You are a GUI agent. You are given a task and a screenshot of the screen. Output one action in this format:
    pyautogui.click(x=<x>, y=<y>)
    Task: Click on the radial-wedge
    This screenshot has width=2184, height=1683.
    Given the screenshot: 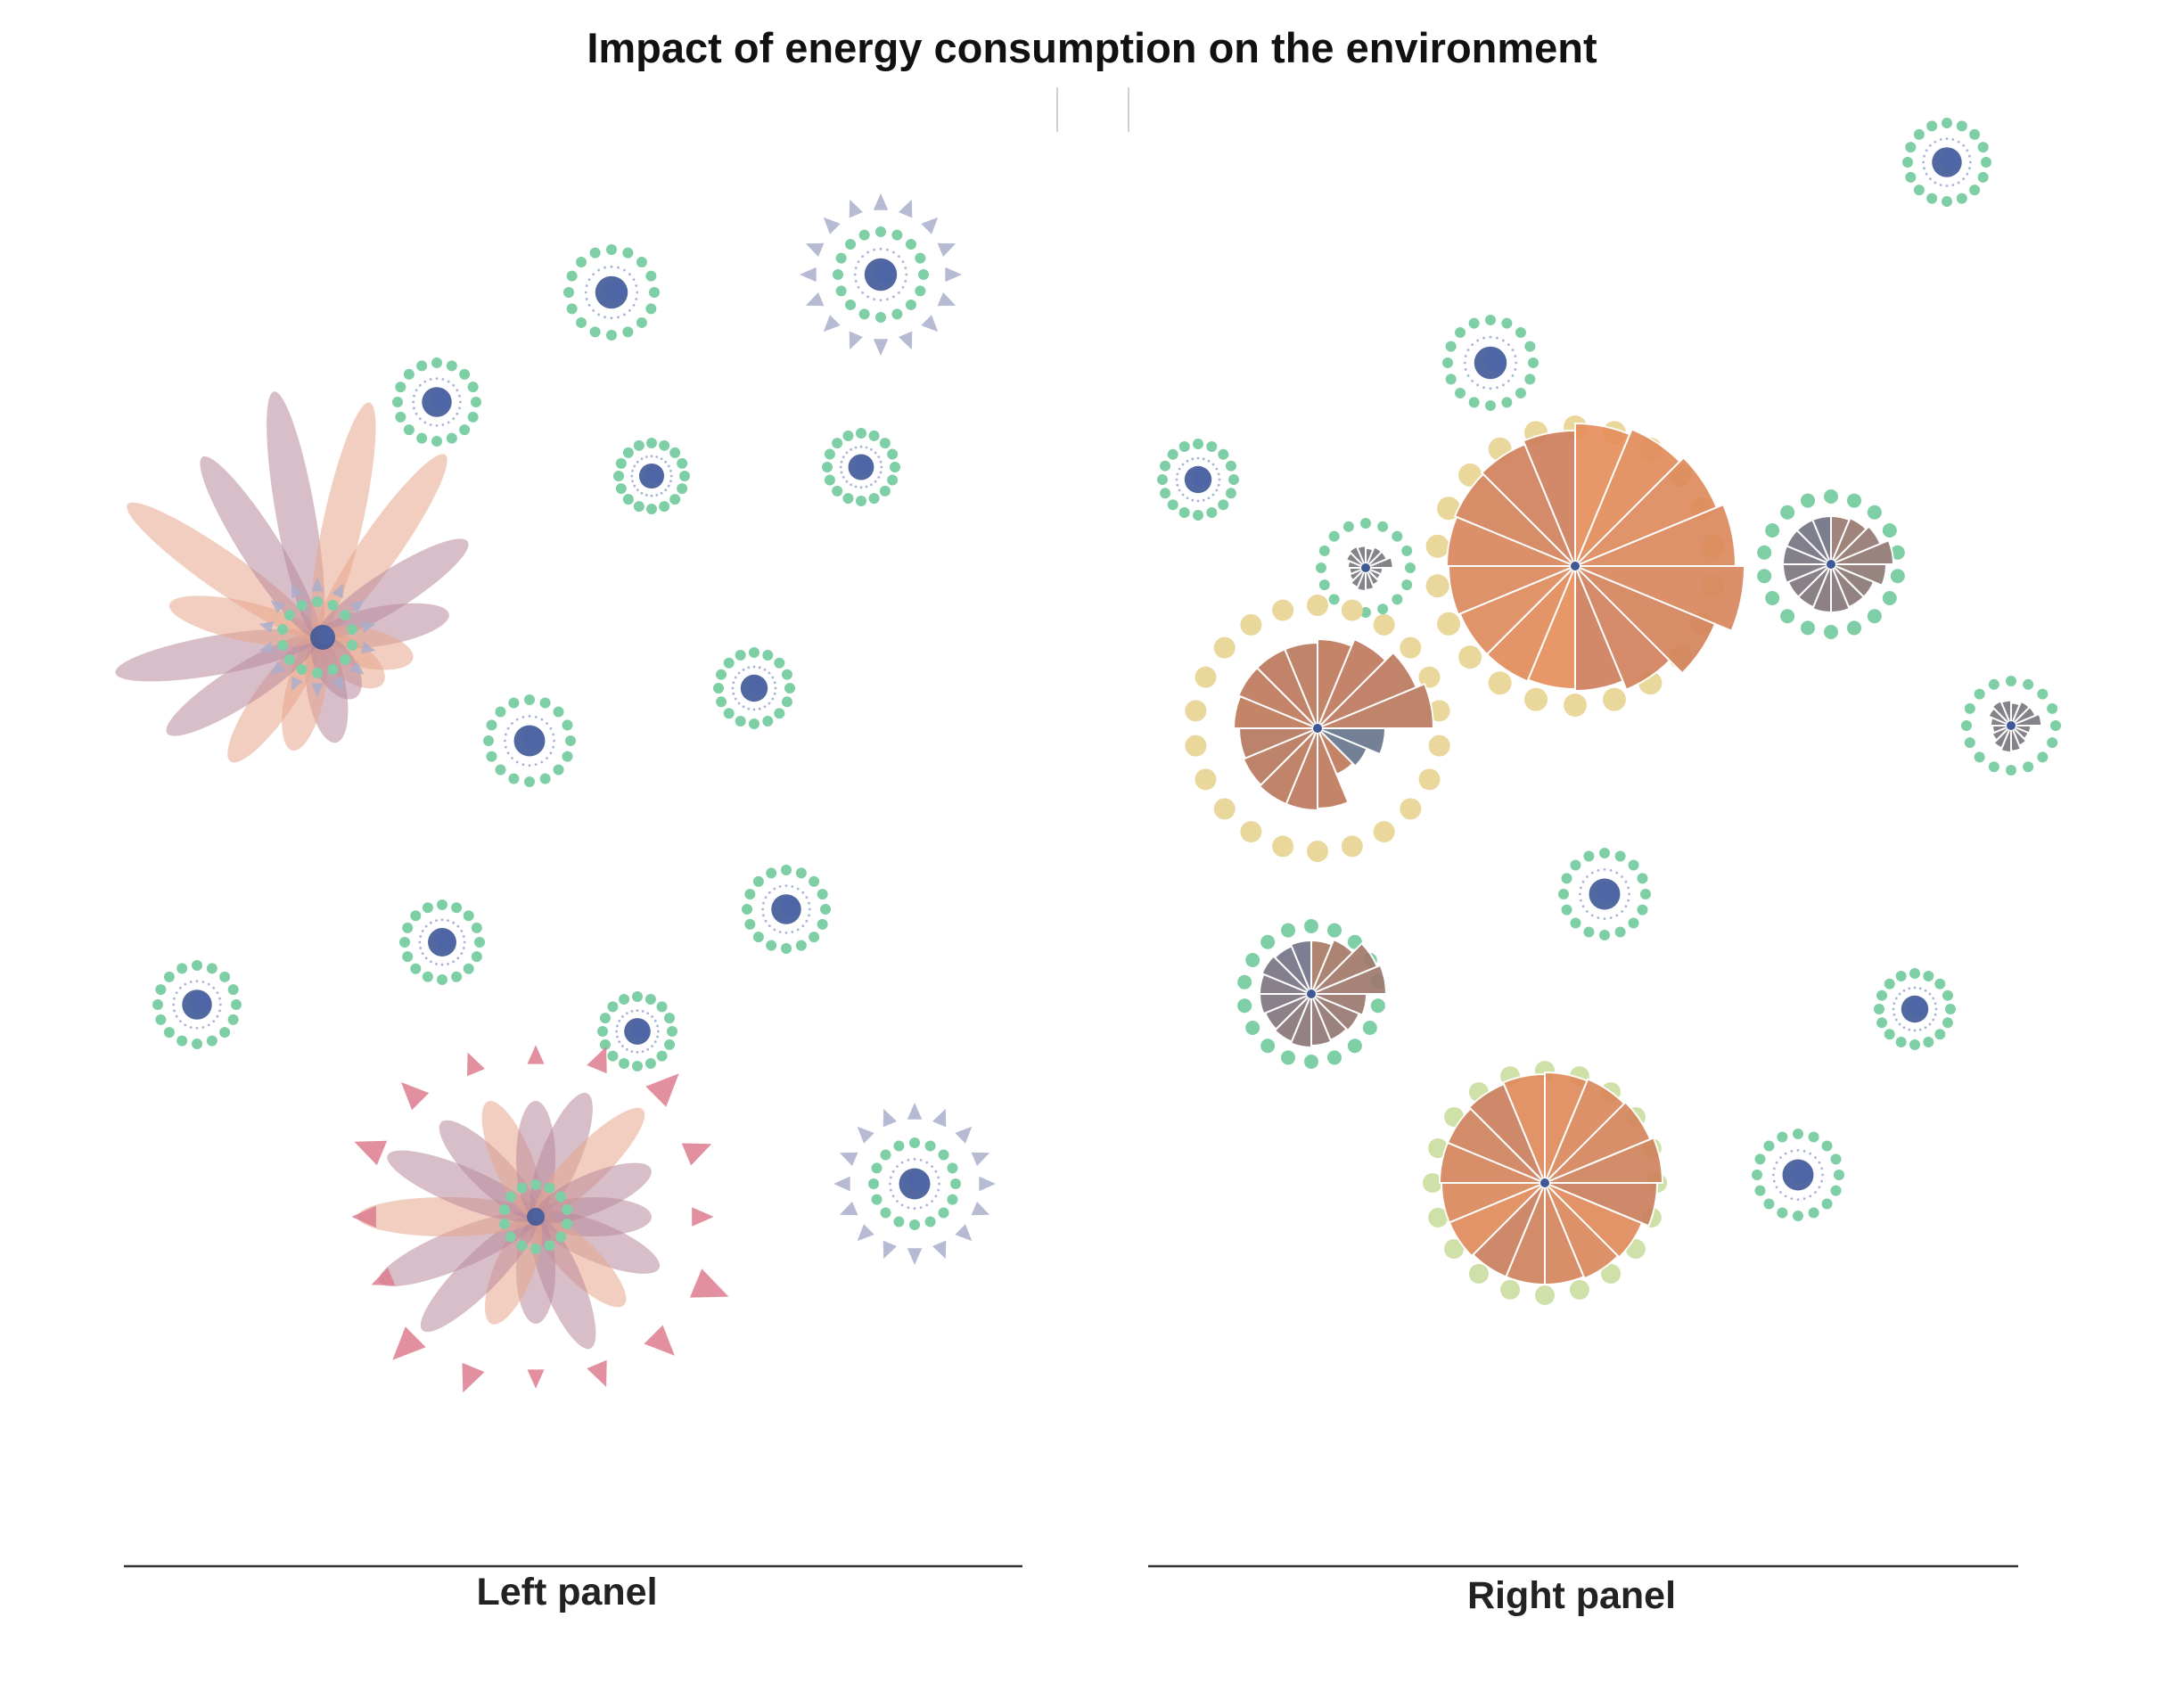 What is the action you would take?
    pyautogui.click(x=1343, y=748)
    